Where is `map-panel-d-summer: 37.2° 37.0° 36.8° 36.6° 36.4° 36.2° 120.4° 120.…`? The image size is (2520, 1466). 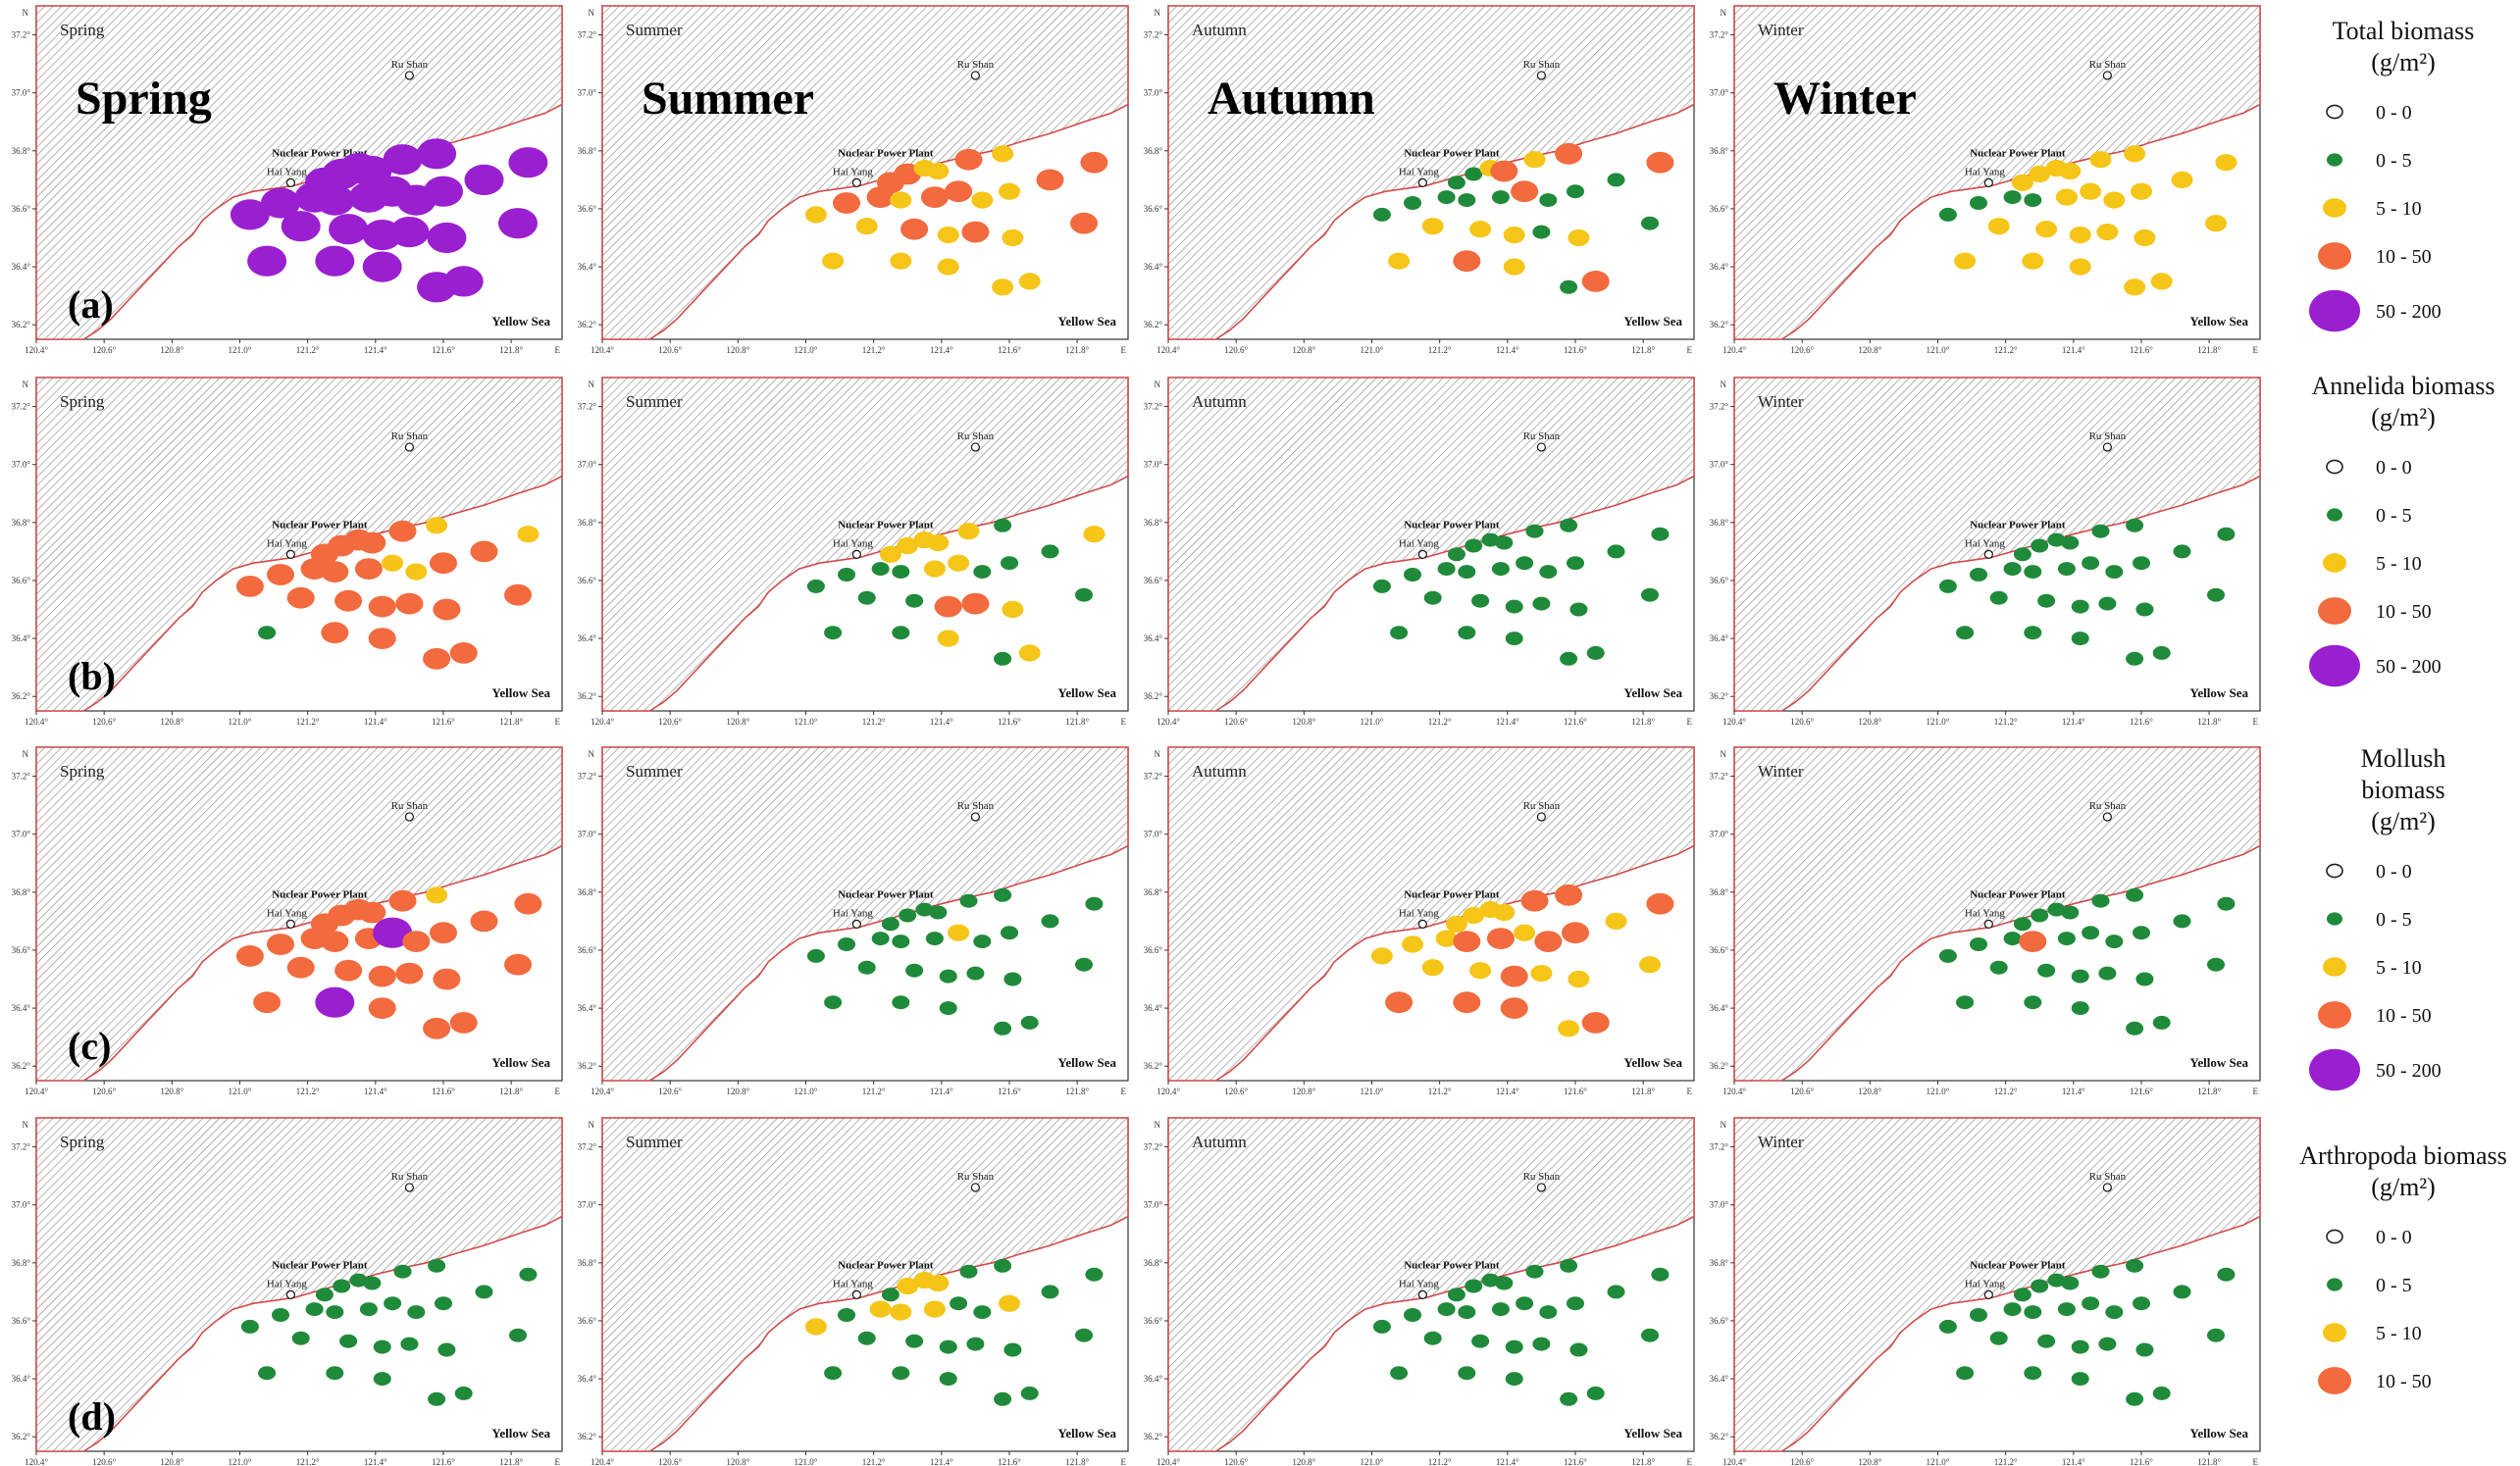
map-panel-d-summer: 37.2° 37.0° 36.8° 36.6° 36.4° 36.2° 120.4° 120.… is located at coordinates (853, 1291).